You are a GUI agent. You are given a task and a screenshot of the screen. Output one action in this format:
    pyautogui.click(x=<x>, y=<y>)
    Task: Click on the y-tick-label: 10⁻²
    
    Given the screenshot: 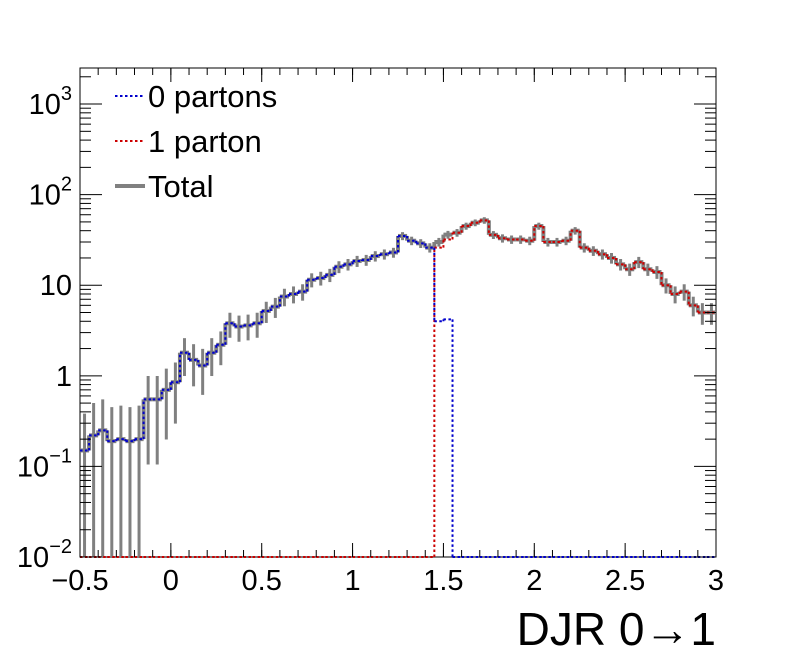 What is the action you would take?
    pyautogui.click(x=44, y=555)
    